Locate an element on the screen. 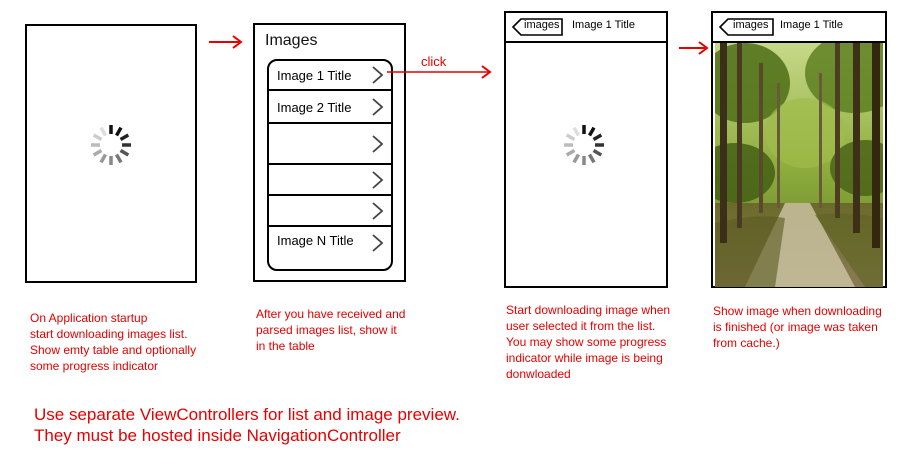  table-row: Image 1 Title is located at coordinates (330, 76).